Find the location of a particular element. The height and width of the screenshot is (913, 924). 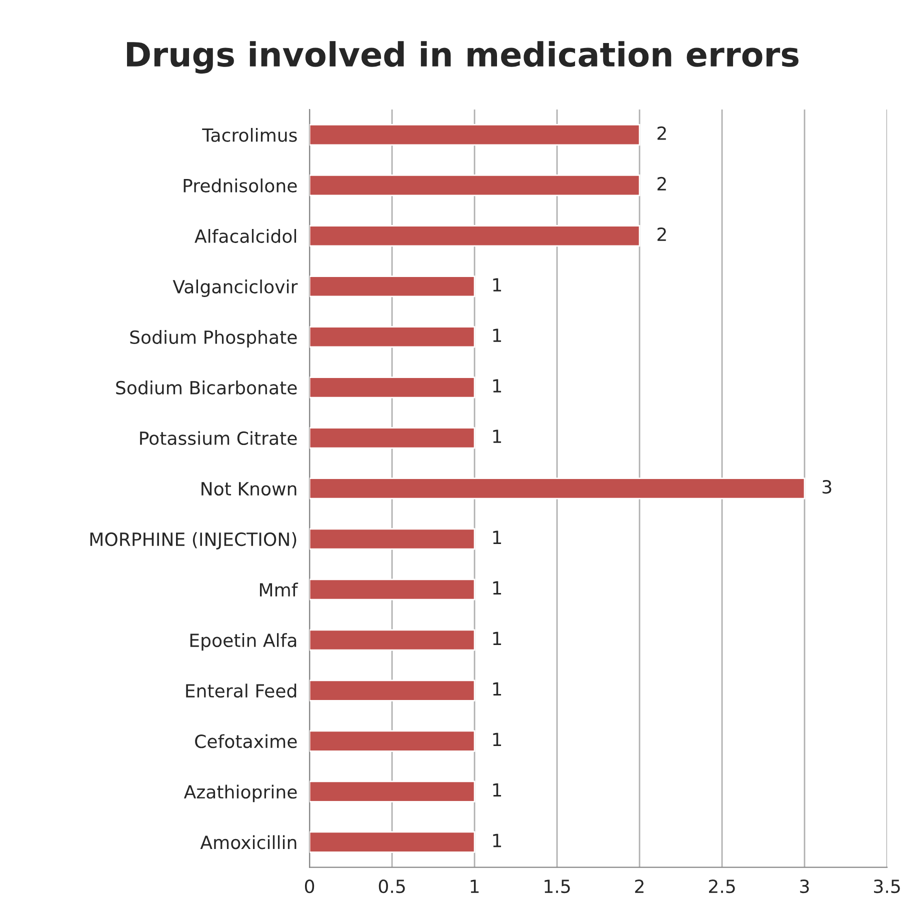

x-tick-label: 3 is located at coordinates (804, 886).